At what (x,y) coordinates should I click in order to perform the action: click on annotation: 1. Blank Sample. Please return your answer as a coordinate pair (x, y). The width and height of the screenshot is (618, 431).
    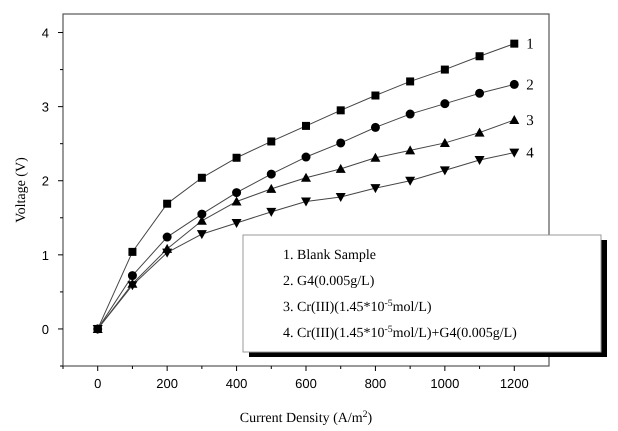
    Looking at the image, I should click on (329, 255).